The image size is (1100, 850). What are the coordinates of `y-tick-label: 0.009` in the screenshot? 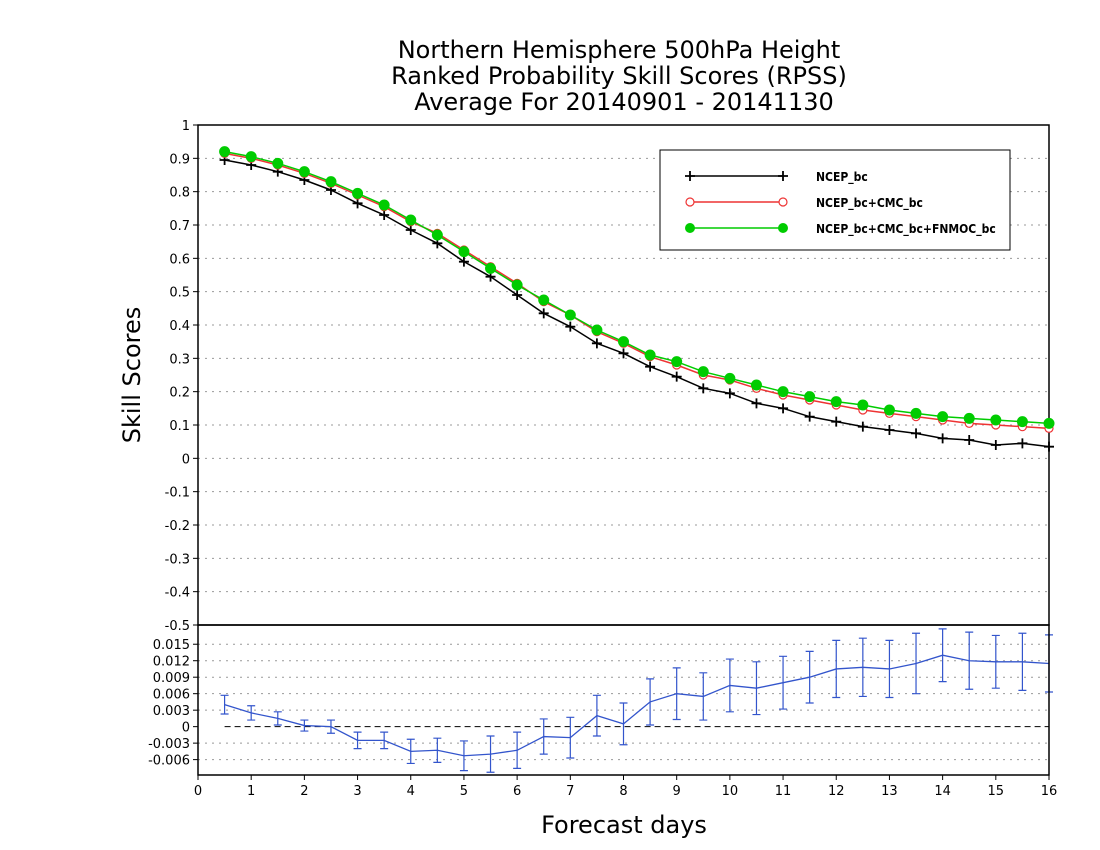 It's located at (171, 678).